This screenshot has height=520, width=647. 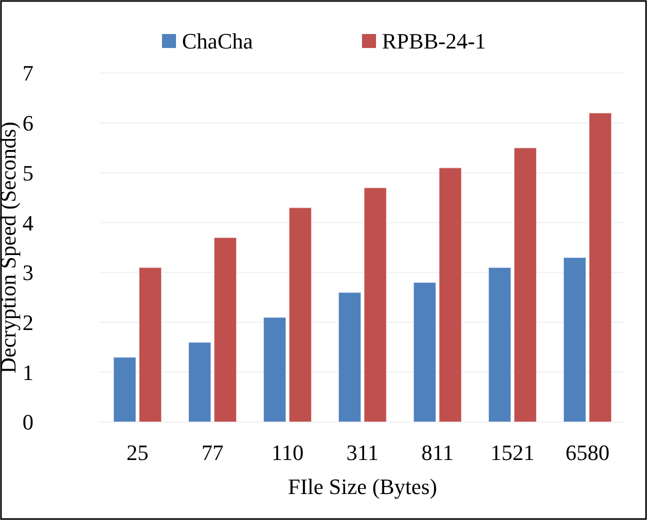 I want to click on x-tick-label: 311, so click(x=362, y=452).